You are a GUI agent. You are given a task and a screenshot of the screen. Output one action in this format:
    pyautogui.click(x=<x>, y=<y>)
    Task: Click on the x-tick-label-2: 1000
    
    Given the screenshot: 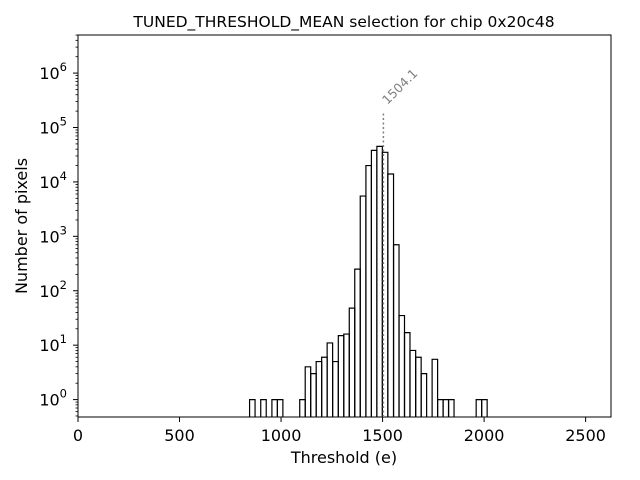 What is the action you would take?
    pyautogui.click(x=281, y=435)
    